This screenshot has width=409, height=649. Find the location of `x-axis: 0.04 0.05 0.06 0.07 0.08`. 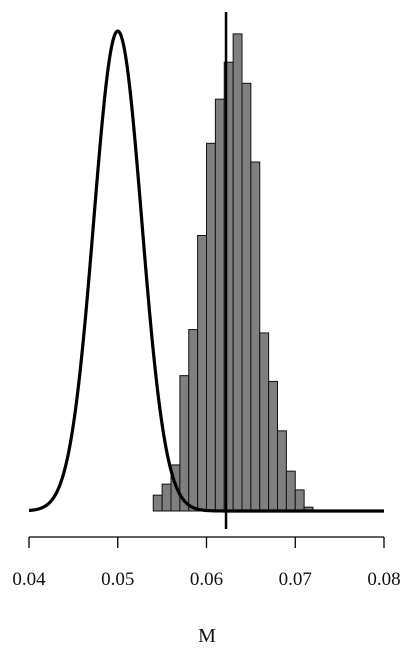

x-axis: 0.04 0.05 0.06 0.07 0.08 is located at coordinates (206, 563).